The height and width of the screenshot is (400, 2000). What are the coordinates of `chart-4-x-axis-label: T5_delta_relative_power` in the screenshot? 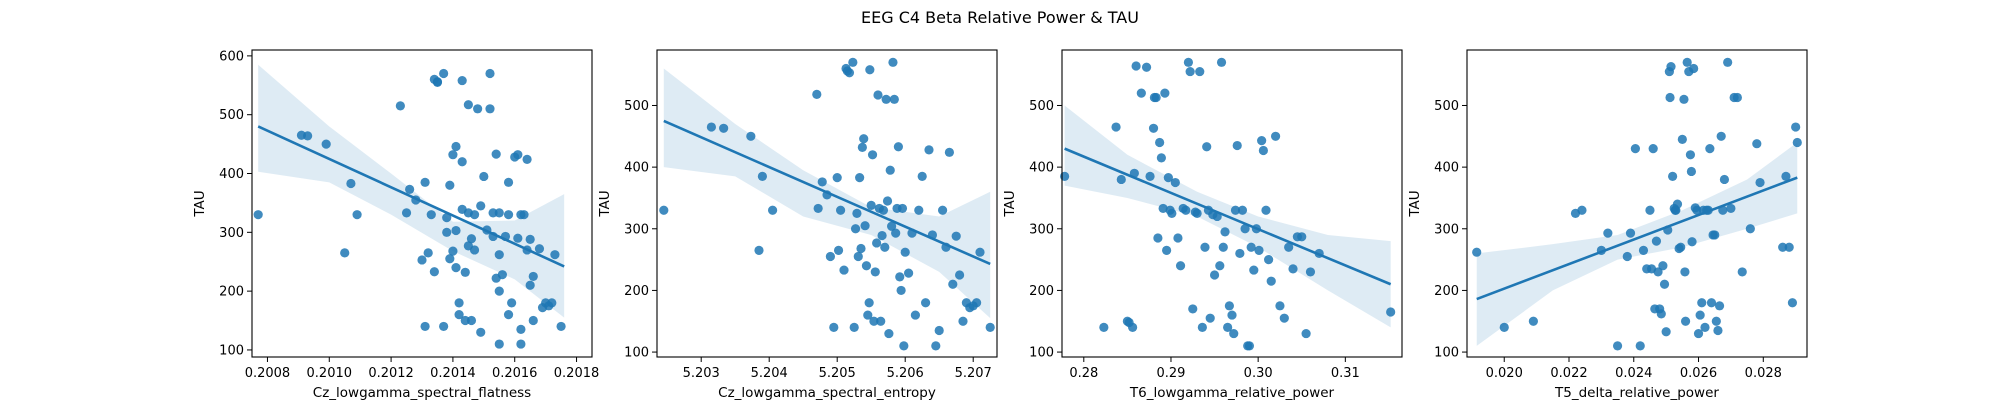 It's located at (1636, 392).